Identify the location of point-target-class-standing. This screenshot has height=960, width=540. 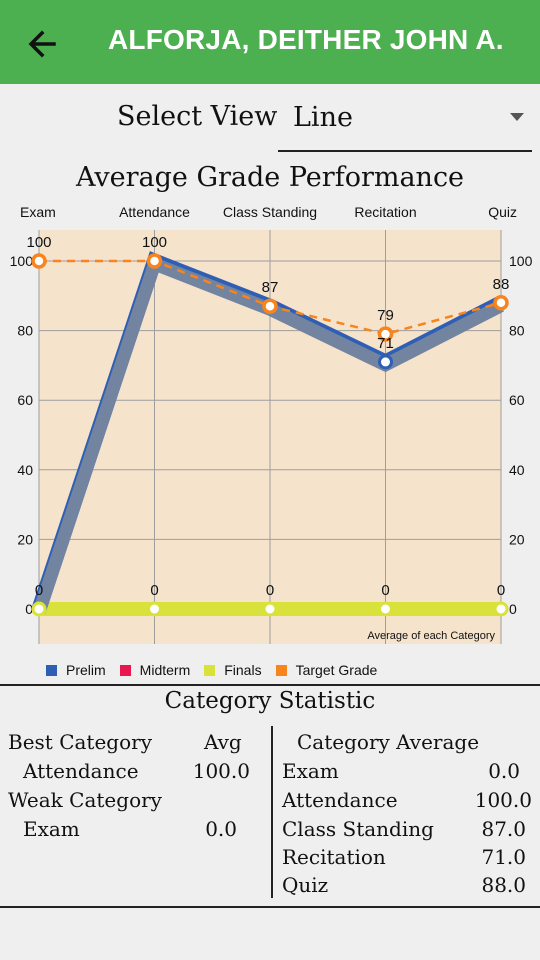
(270, 306).